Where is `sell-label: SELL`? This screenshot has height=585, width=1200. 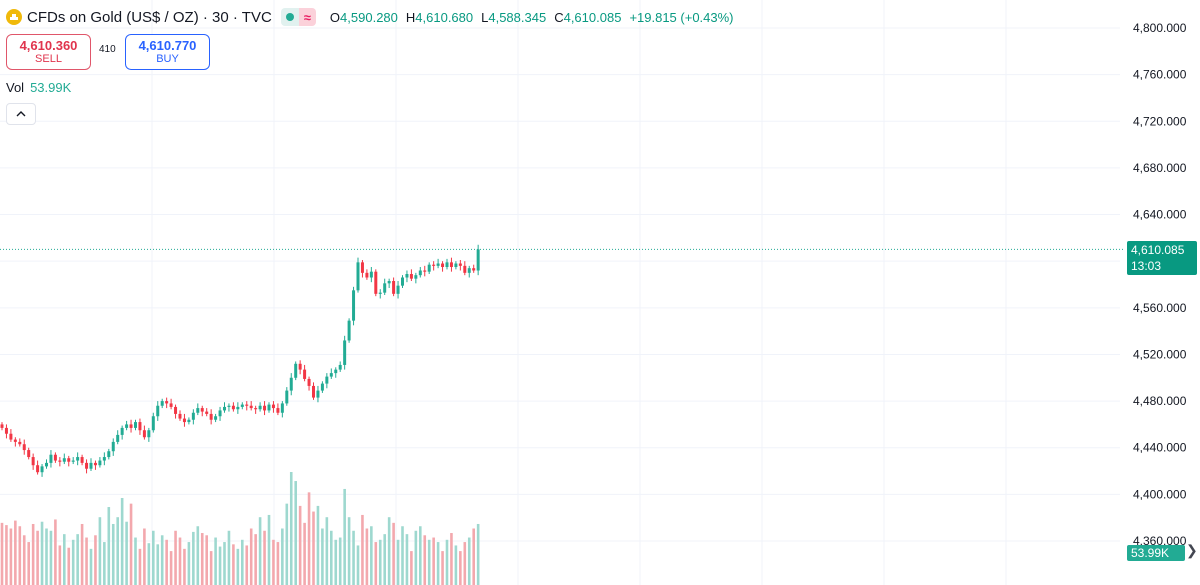
sell-label: SELL is located at coordinates (48, 59).